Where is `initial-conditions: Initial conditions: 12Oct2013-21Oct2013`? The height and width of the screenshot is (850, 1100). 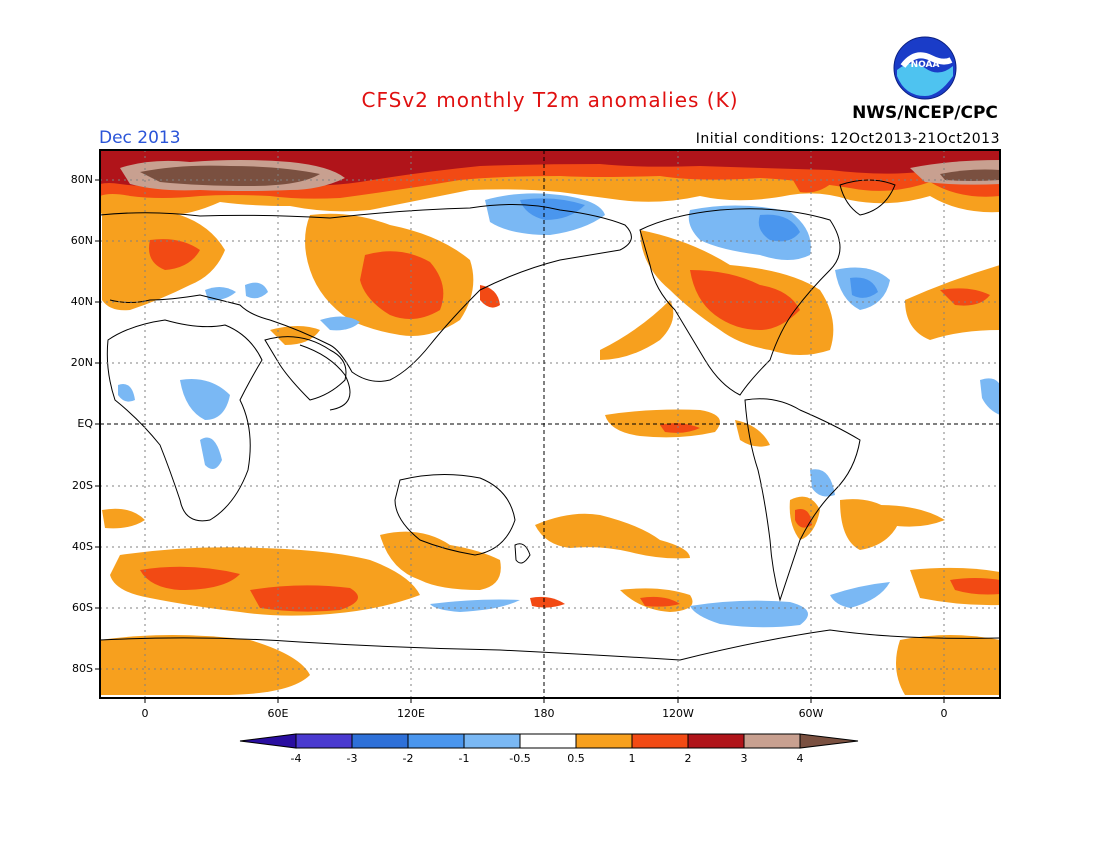 initial-conditions: Initial conditions: 12Oct2013-21Oct2013 is located at coordinates (847, 139).